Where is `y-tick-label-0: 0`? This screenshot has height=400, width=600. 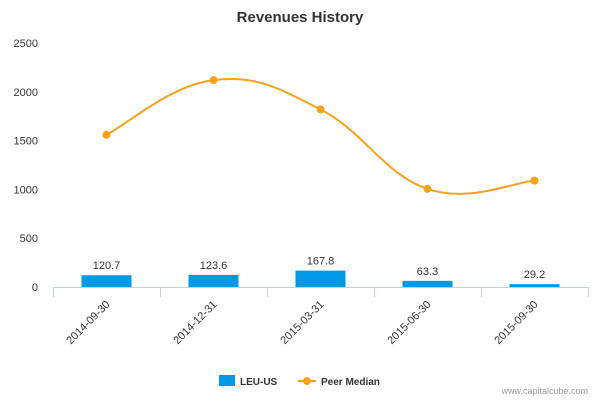 y-tick-label-0: 0 is located at coordinates (35, 288).